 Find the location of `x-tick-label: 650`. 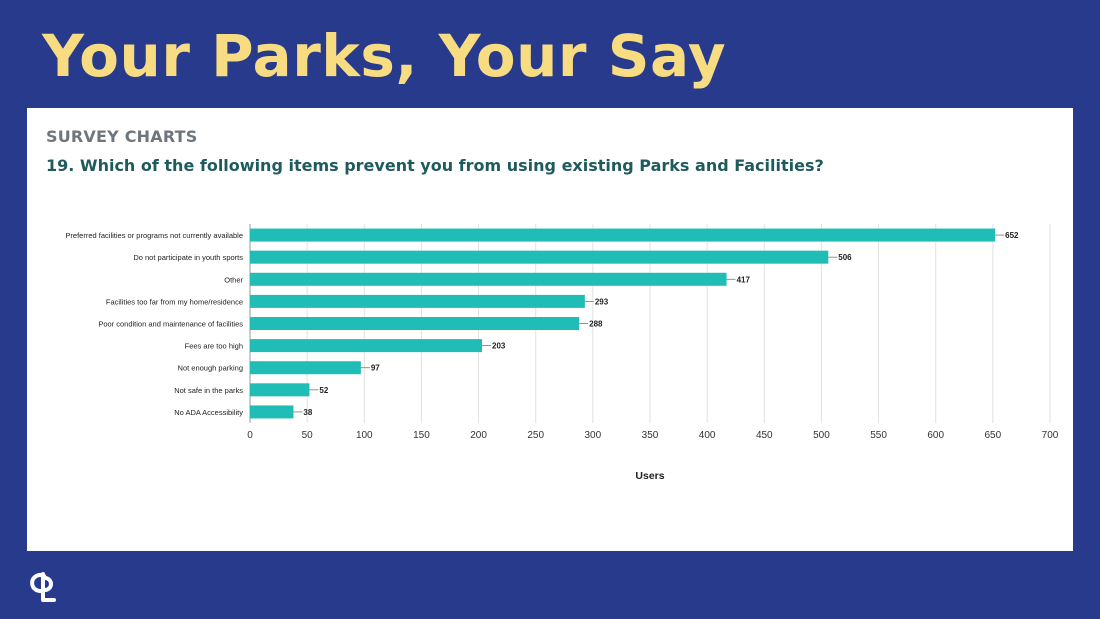

x-tick-label: 650 is located at coordinates (993, 435).